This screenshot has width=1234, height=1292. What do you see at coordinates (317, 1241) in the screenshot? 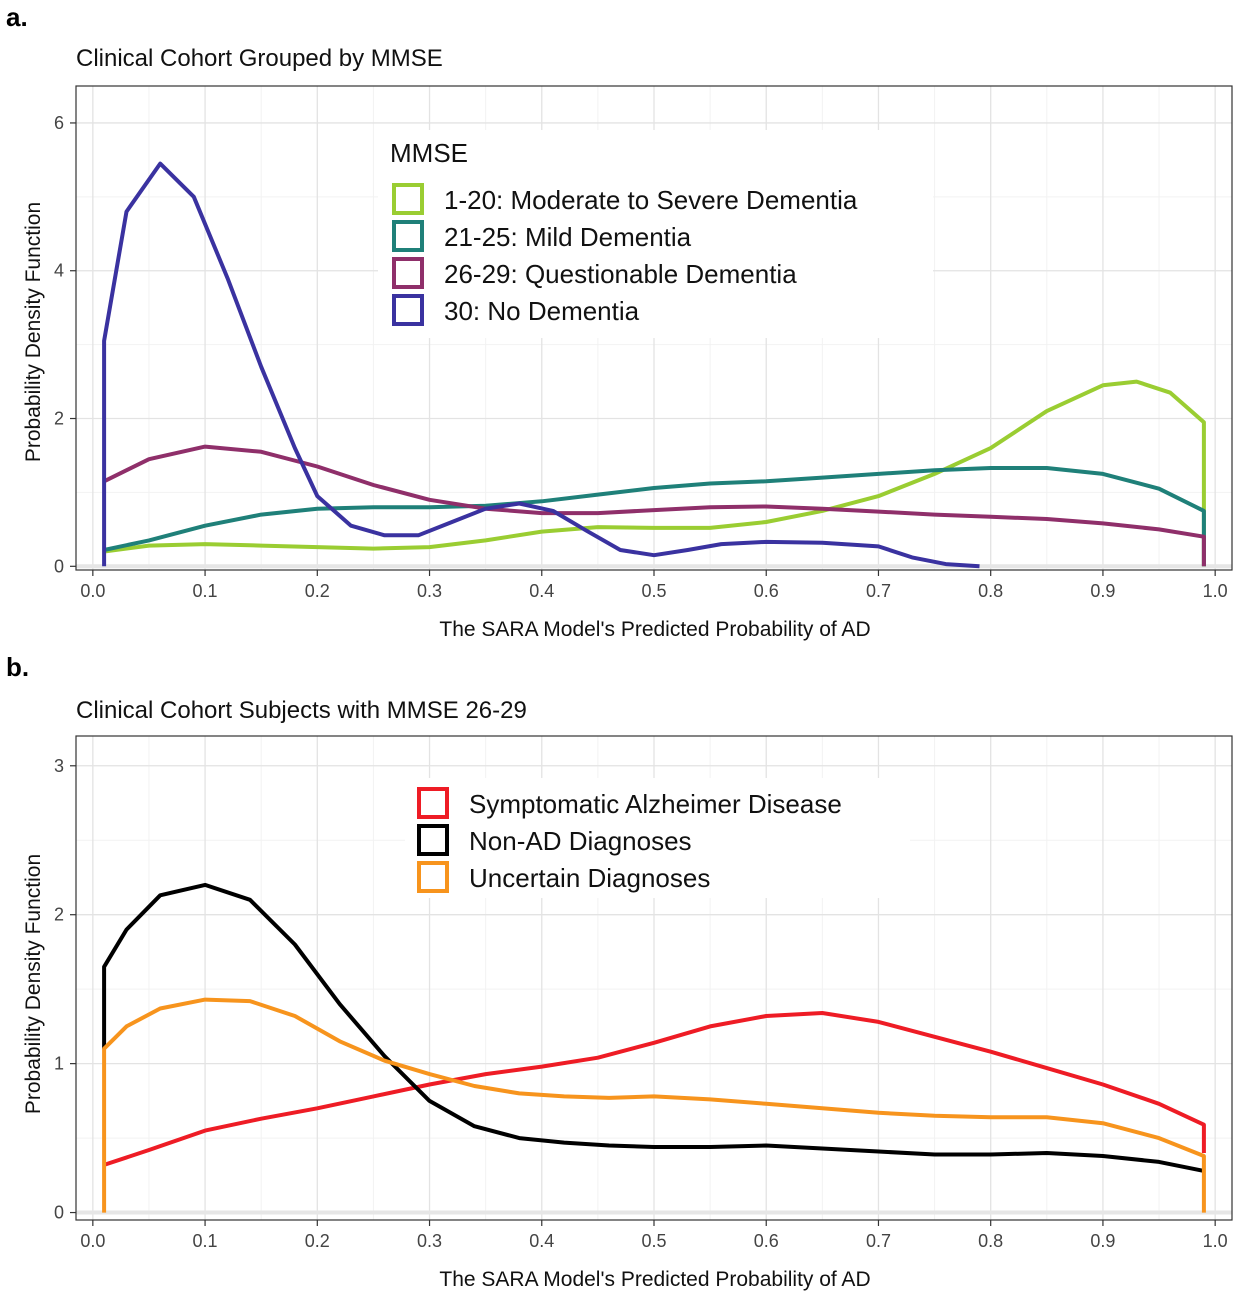
I see `panel-b-x-tick-label: 0.2` at bounding box center [317, 1241].